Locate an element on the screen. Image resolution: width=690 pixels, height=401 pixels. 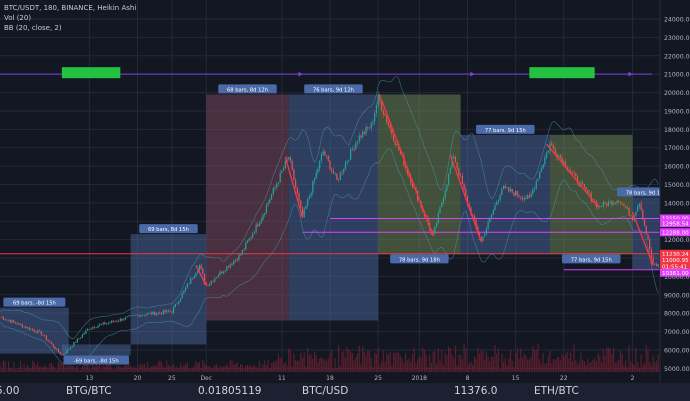
ticker-value: 5.00 is located at coordinates (10, 391).